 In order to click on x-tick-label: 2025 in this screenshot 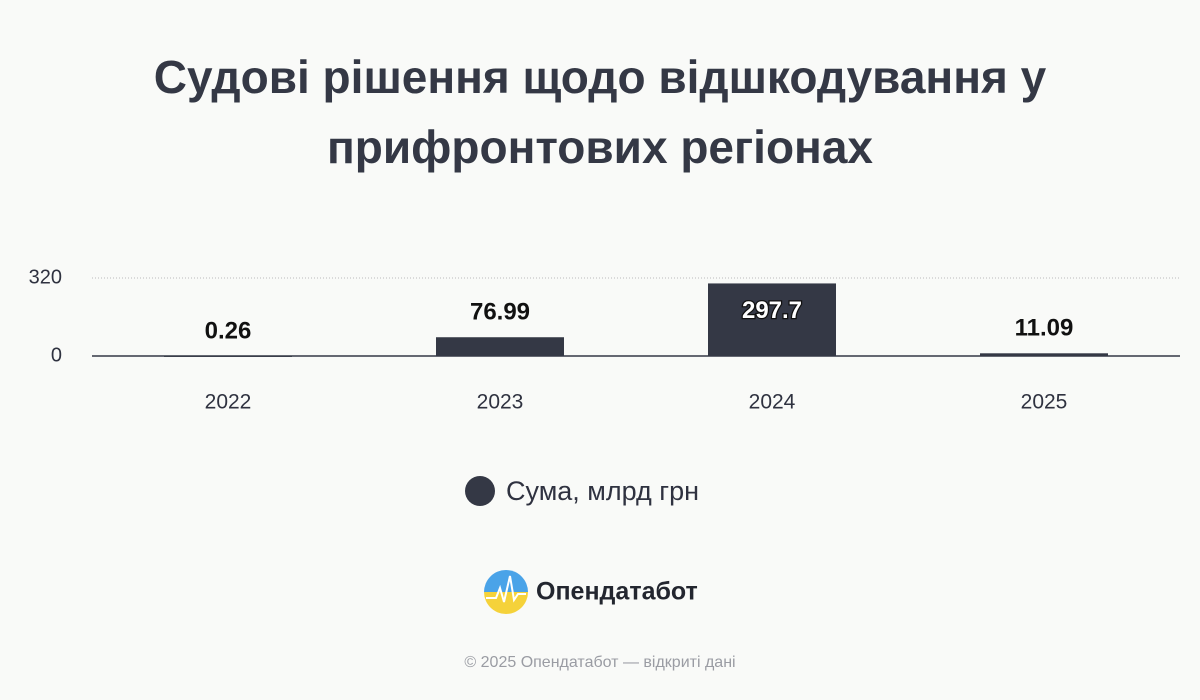, I will do `click(1044, 402)`.